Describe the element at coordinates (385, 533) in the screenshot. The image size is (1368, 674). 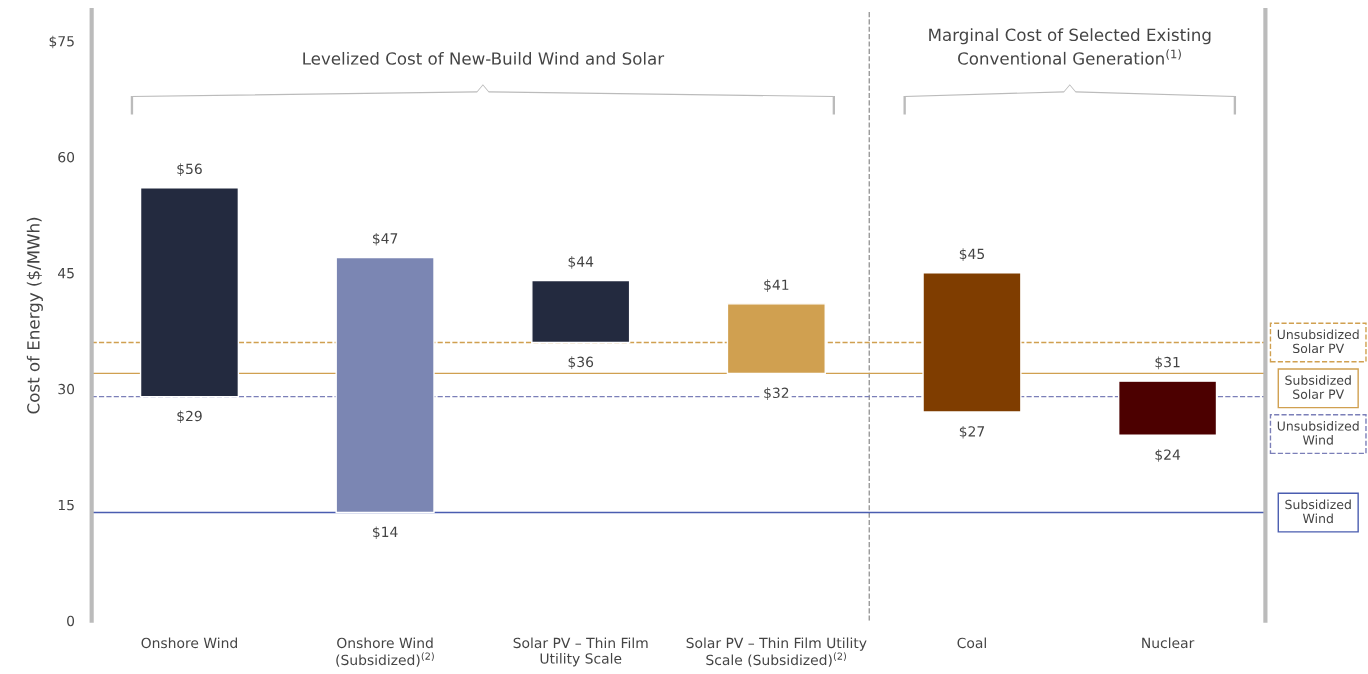
I see `annotation: $14` at that location.